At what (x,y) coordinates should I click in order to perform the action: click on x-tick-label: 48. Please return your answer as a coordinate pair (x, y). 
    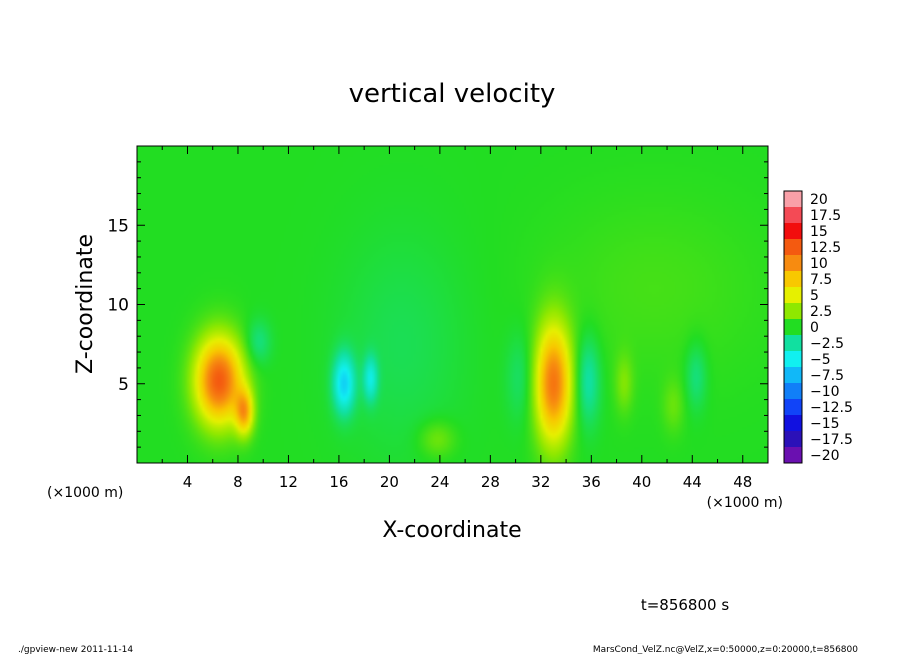
    Looking at the image, I should click on (742, 482).